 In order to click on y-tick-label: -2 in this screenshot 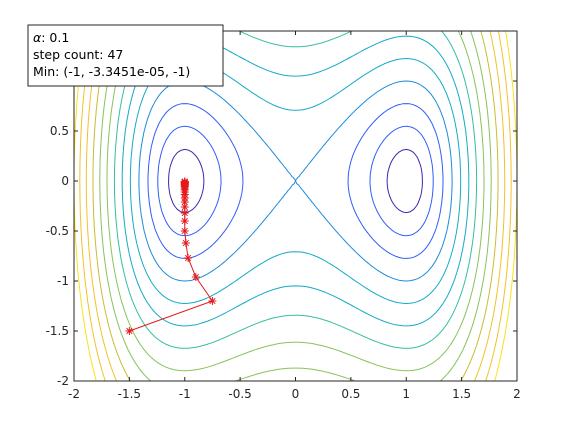, I will do `click(63, 381)`.